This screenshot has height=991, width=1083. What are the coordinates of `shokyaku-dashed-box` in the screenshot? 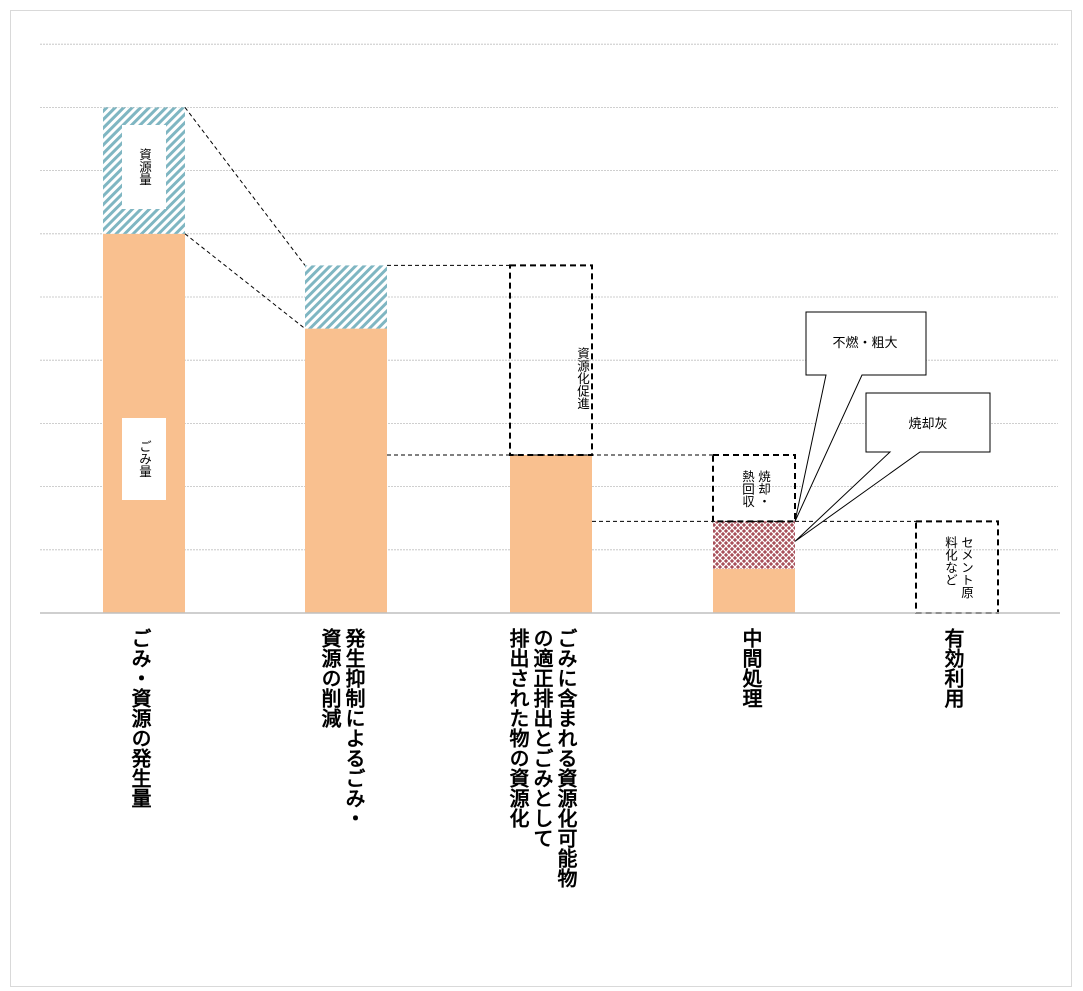 It's located at (754, 488).